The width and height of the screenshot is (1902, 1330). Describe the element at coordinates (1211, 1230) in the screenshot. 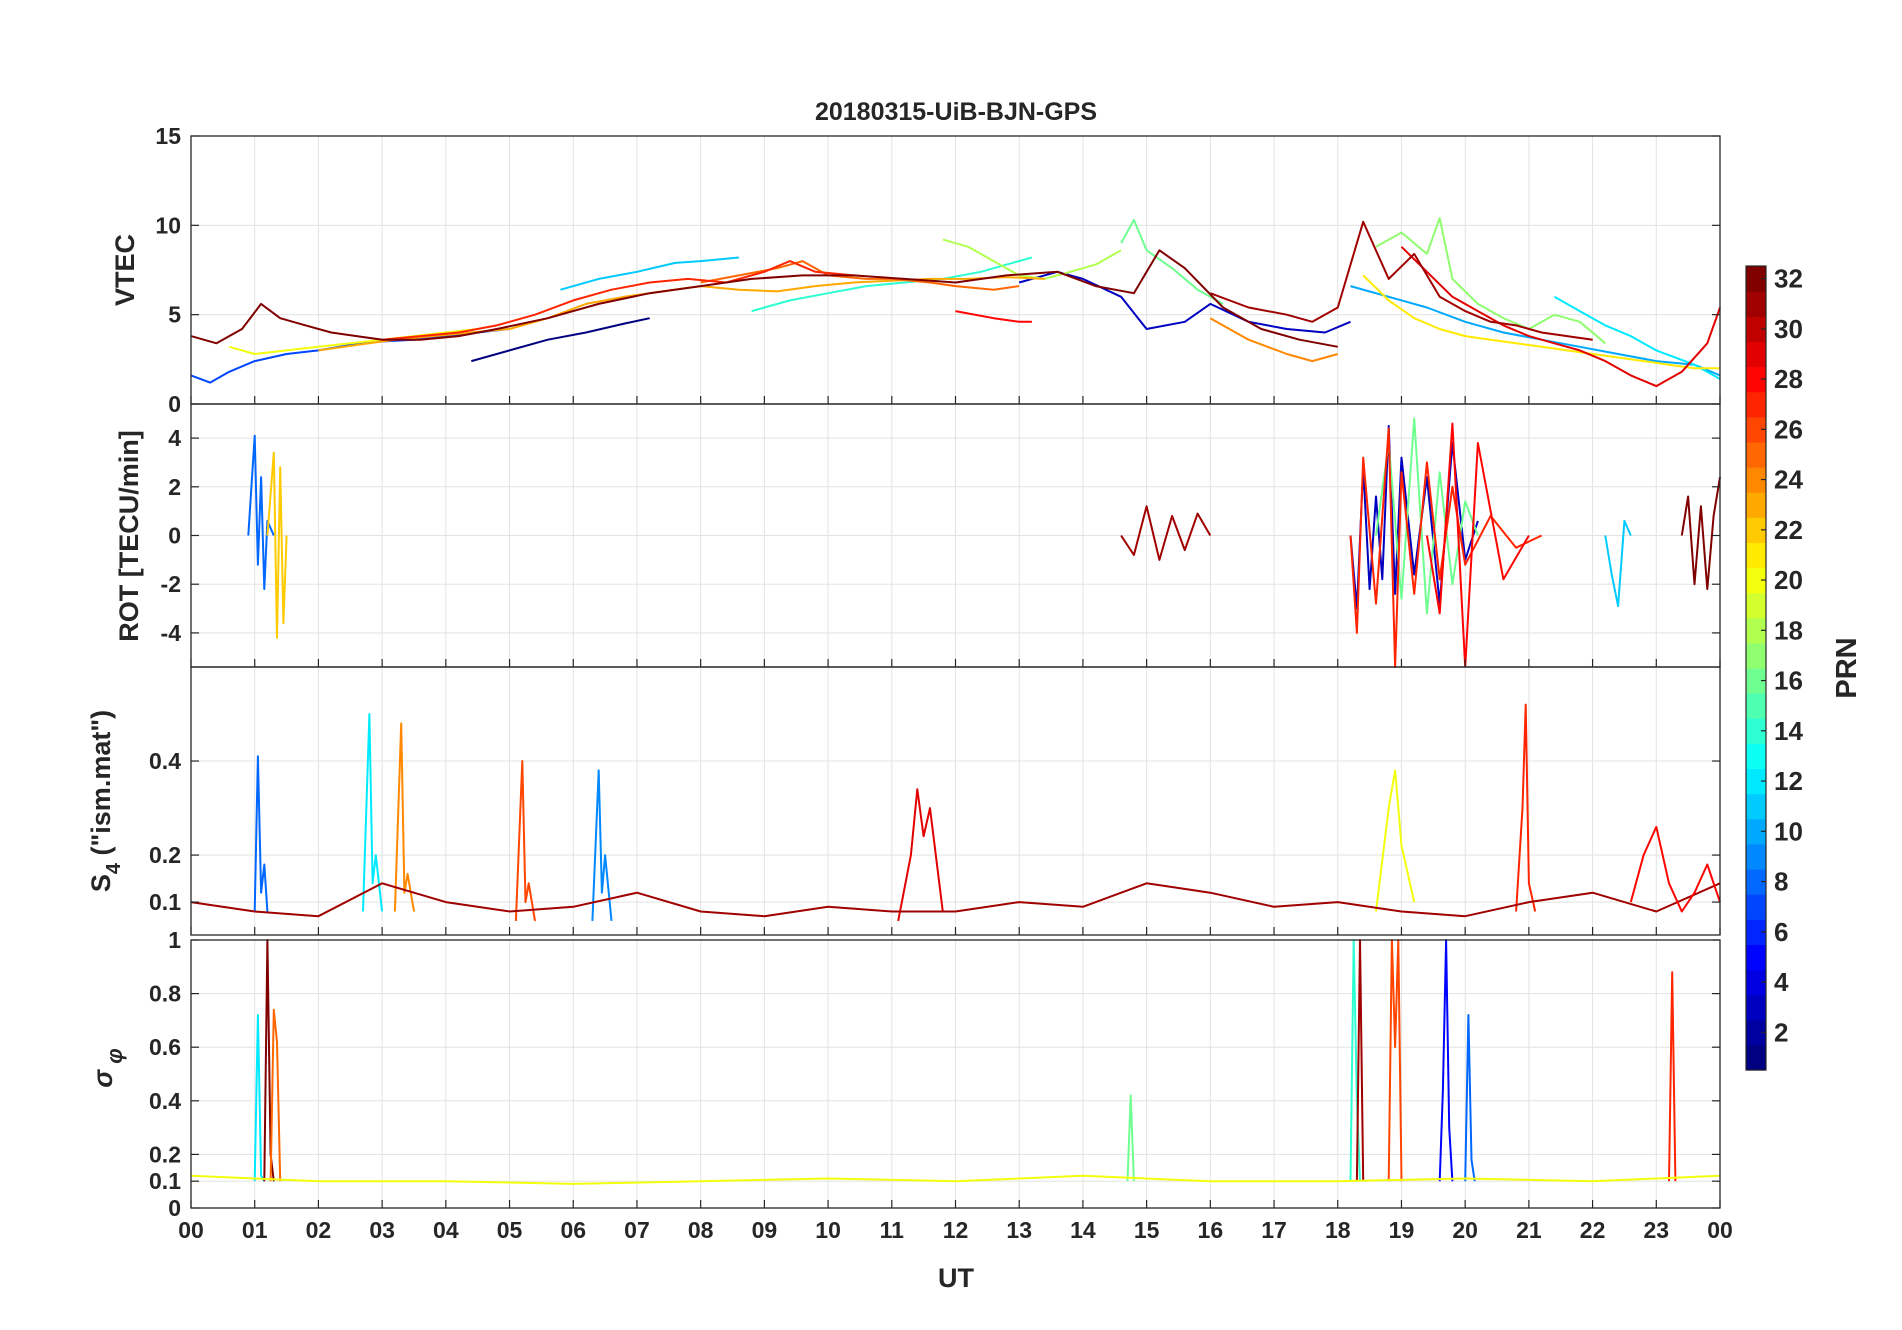

I see `x-tick-label: 16` at that location.